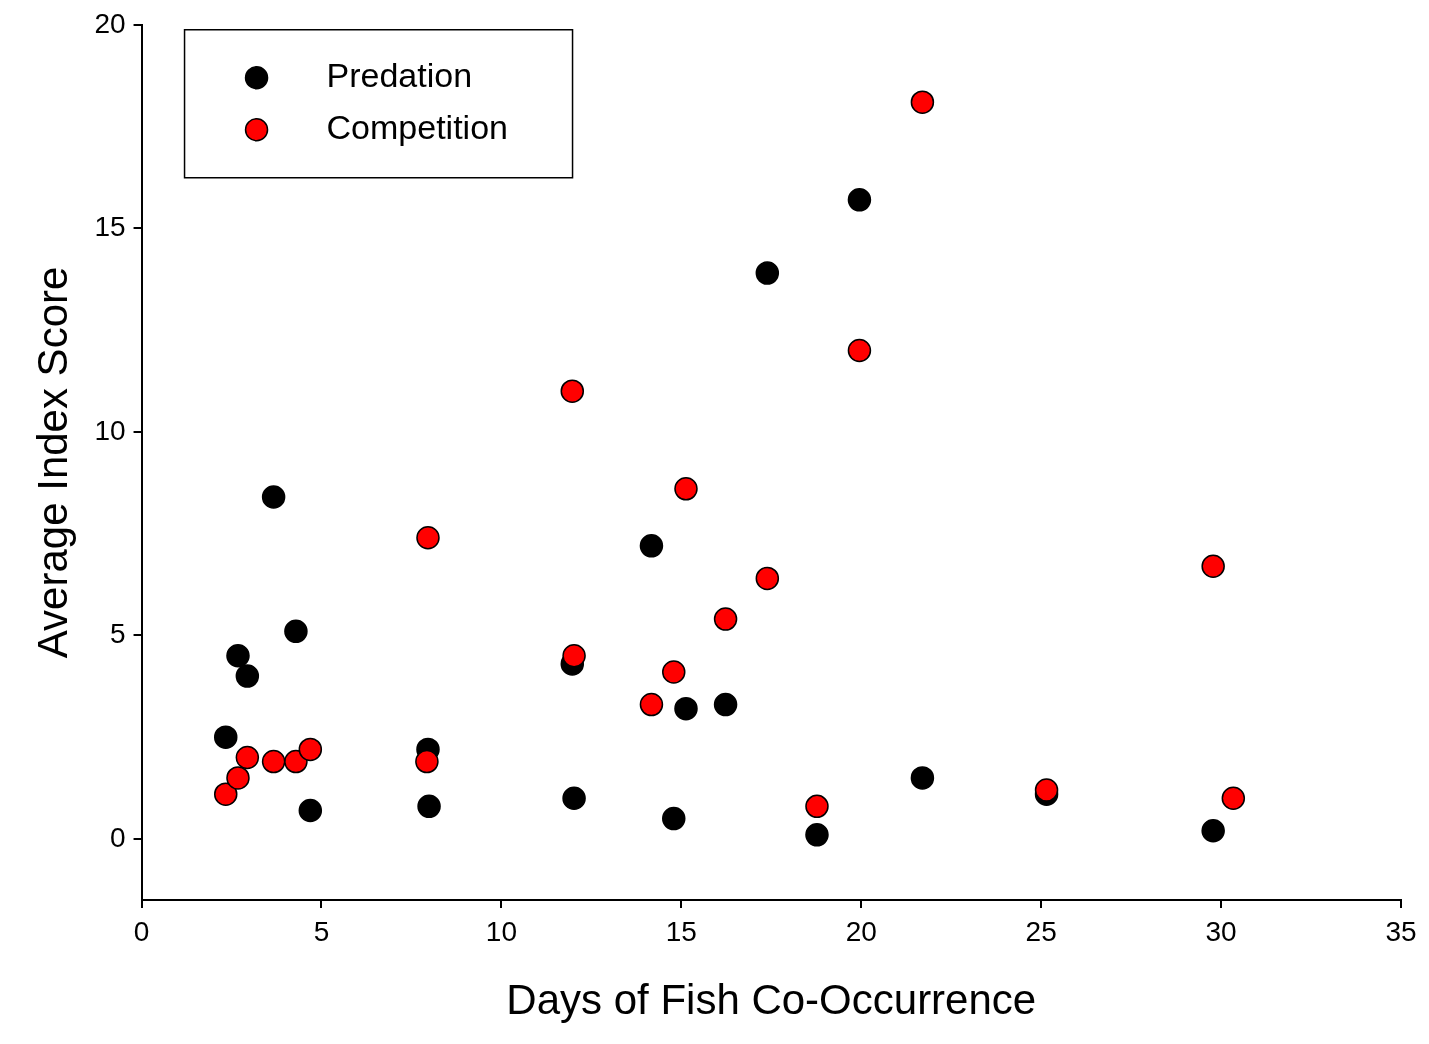  What do you see at coordinates (399, 75) in the screenshot?
I see `legend-label: Predation` at bounding box center [399, 75].